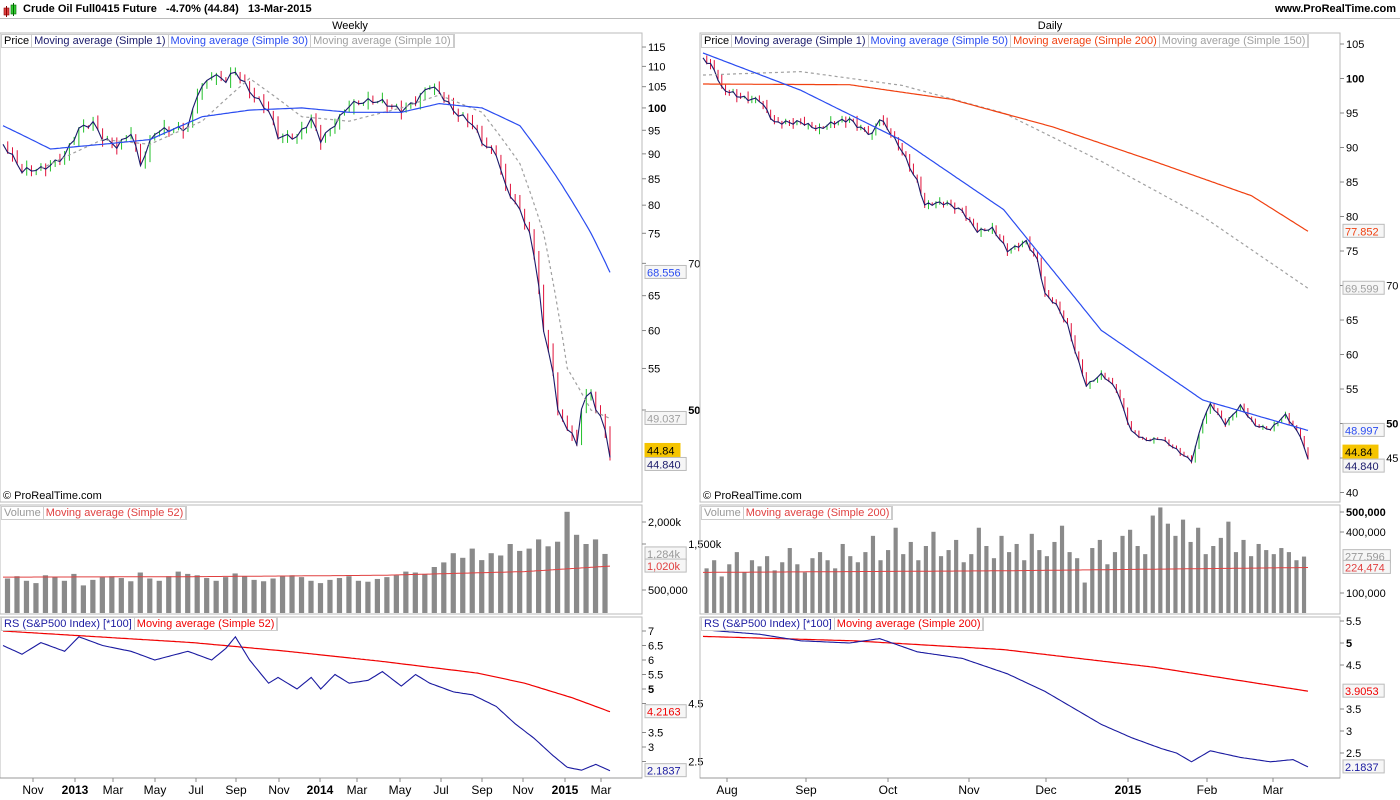 This screenshot has height=800, width=1400. What do you see at coordinates (1352, 252) in the screenshot?
I see `price-axis-label: 75` at bounding box center [1352, 252].